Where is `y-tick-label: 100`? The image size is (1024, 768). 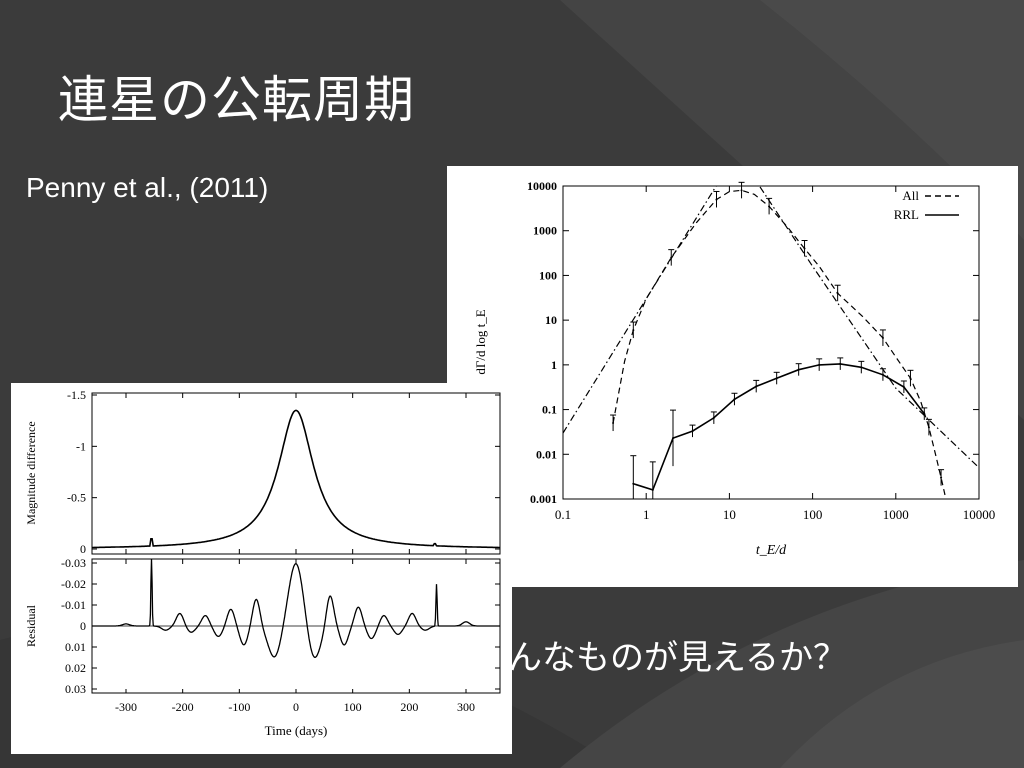 y-tick-label: 100 is located at coordinates (548, 275).